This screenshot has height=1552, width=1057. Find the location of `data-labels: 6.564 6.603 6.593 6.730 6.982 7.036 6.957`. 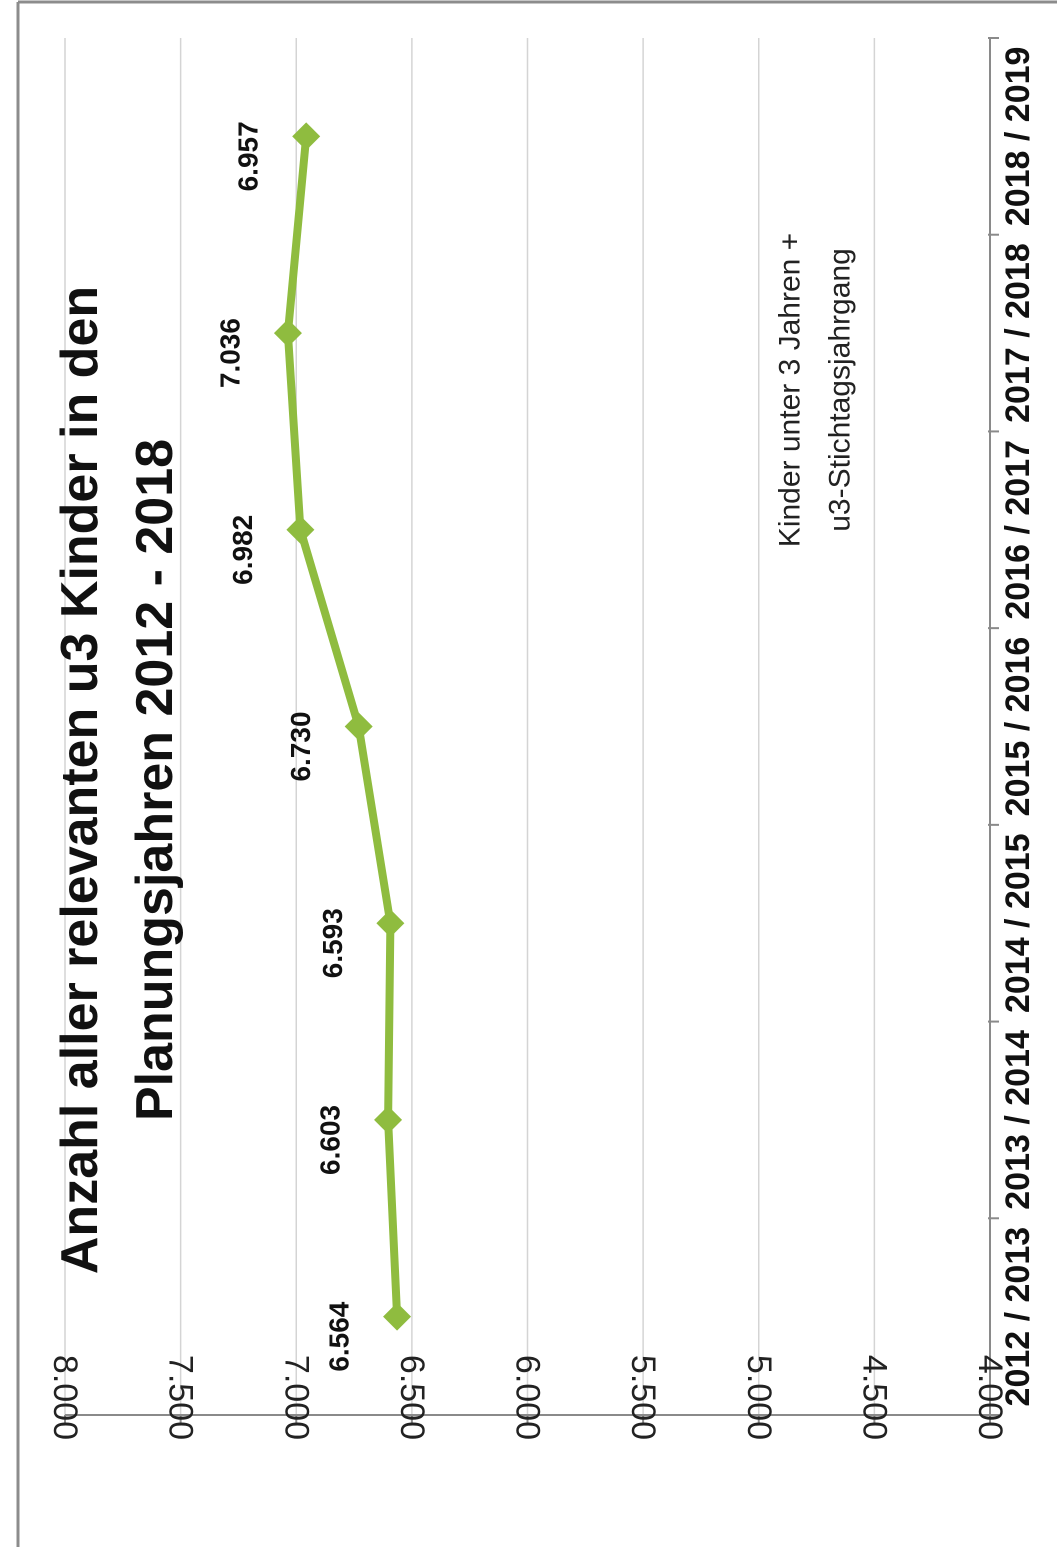

data-labels: 6.564 6.603 6.593 6.730 6.982 7.036 6.957 is located at coordinates (284, 746).